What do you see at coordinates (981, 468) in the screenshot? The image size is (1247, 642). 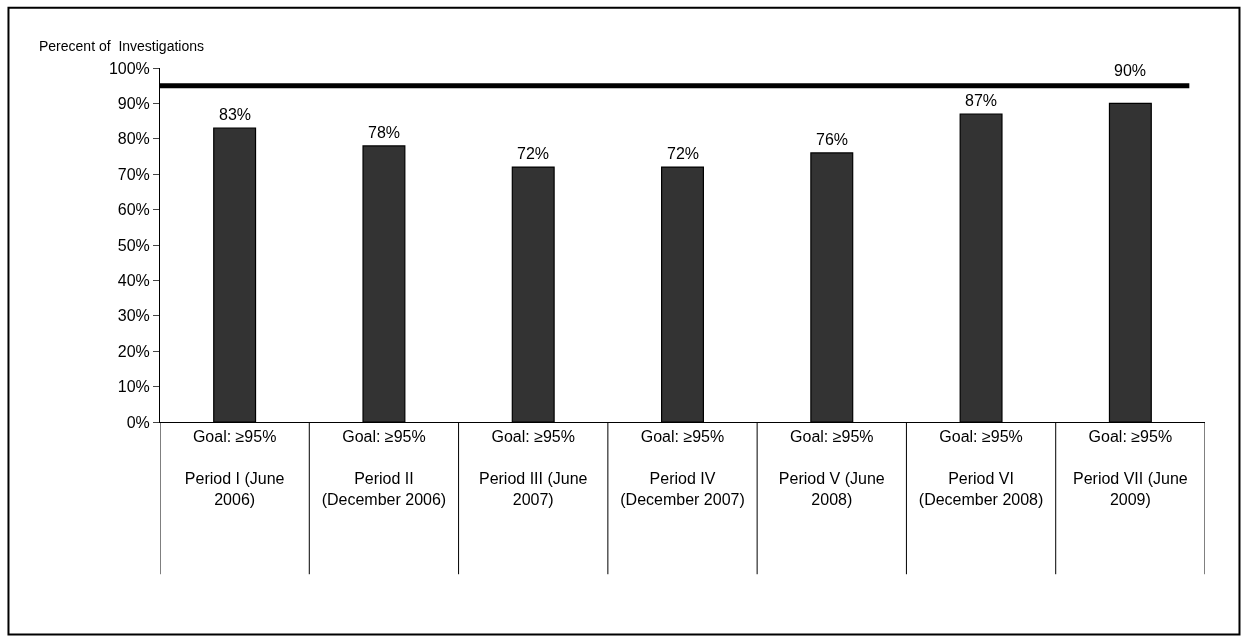 I see `category-label: Goal: ≥95% Period VI (December 2008)` at bounding box center [981, 468].